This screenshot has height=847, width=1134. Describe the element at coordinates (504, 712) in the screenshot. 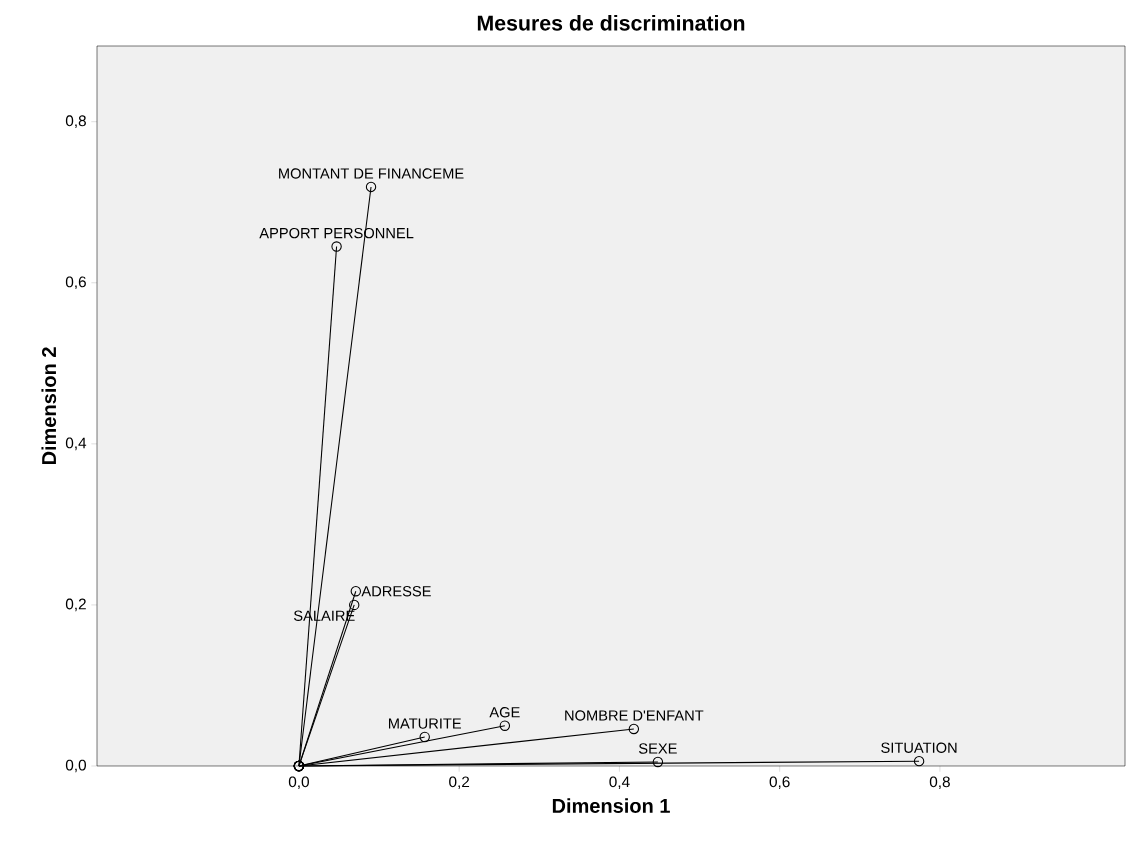

I see `series-label: AGE` at that location.